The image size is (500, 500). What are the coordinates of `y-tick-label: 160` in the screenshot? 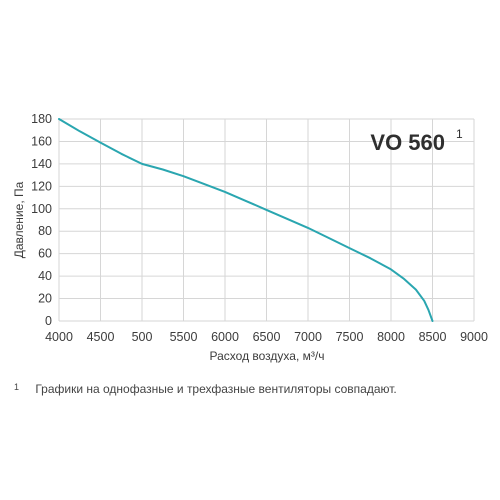 It's located at (41, 141).